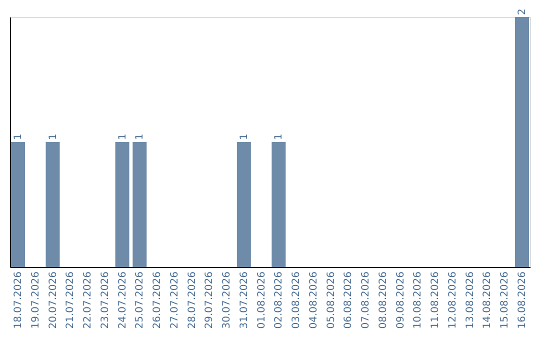 The width and height of the screenshot is (540, 340). Describe the element at coordinates (192, 300) in the screenshot. I see `x-tick-label: 28.07.2026` at that location.